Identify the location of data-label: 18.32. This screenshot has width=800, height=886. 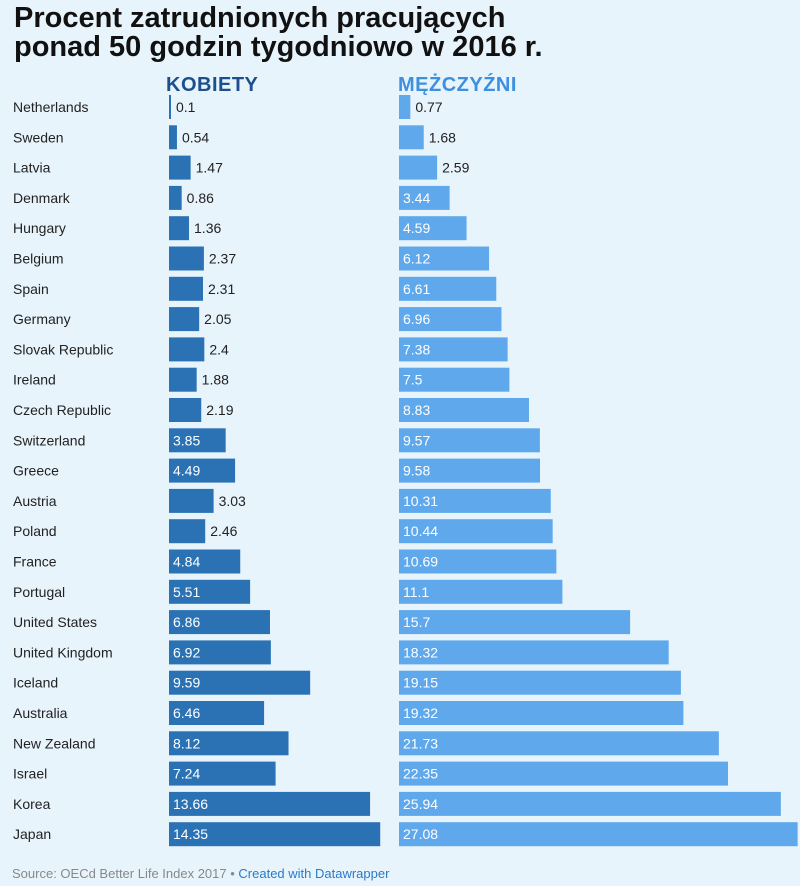
(420, 652).